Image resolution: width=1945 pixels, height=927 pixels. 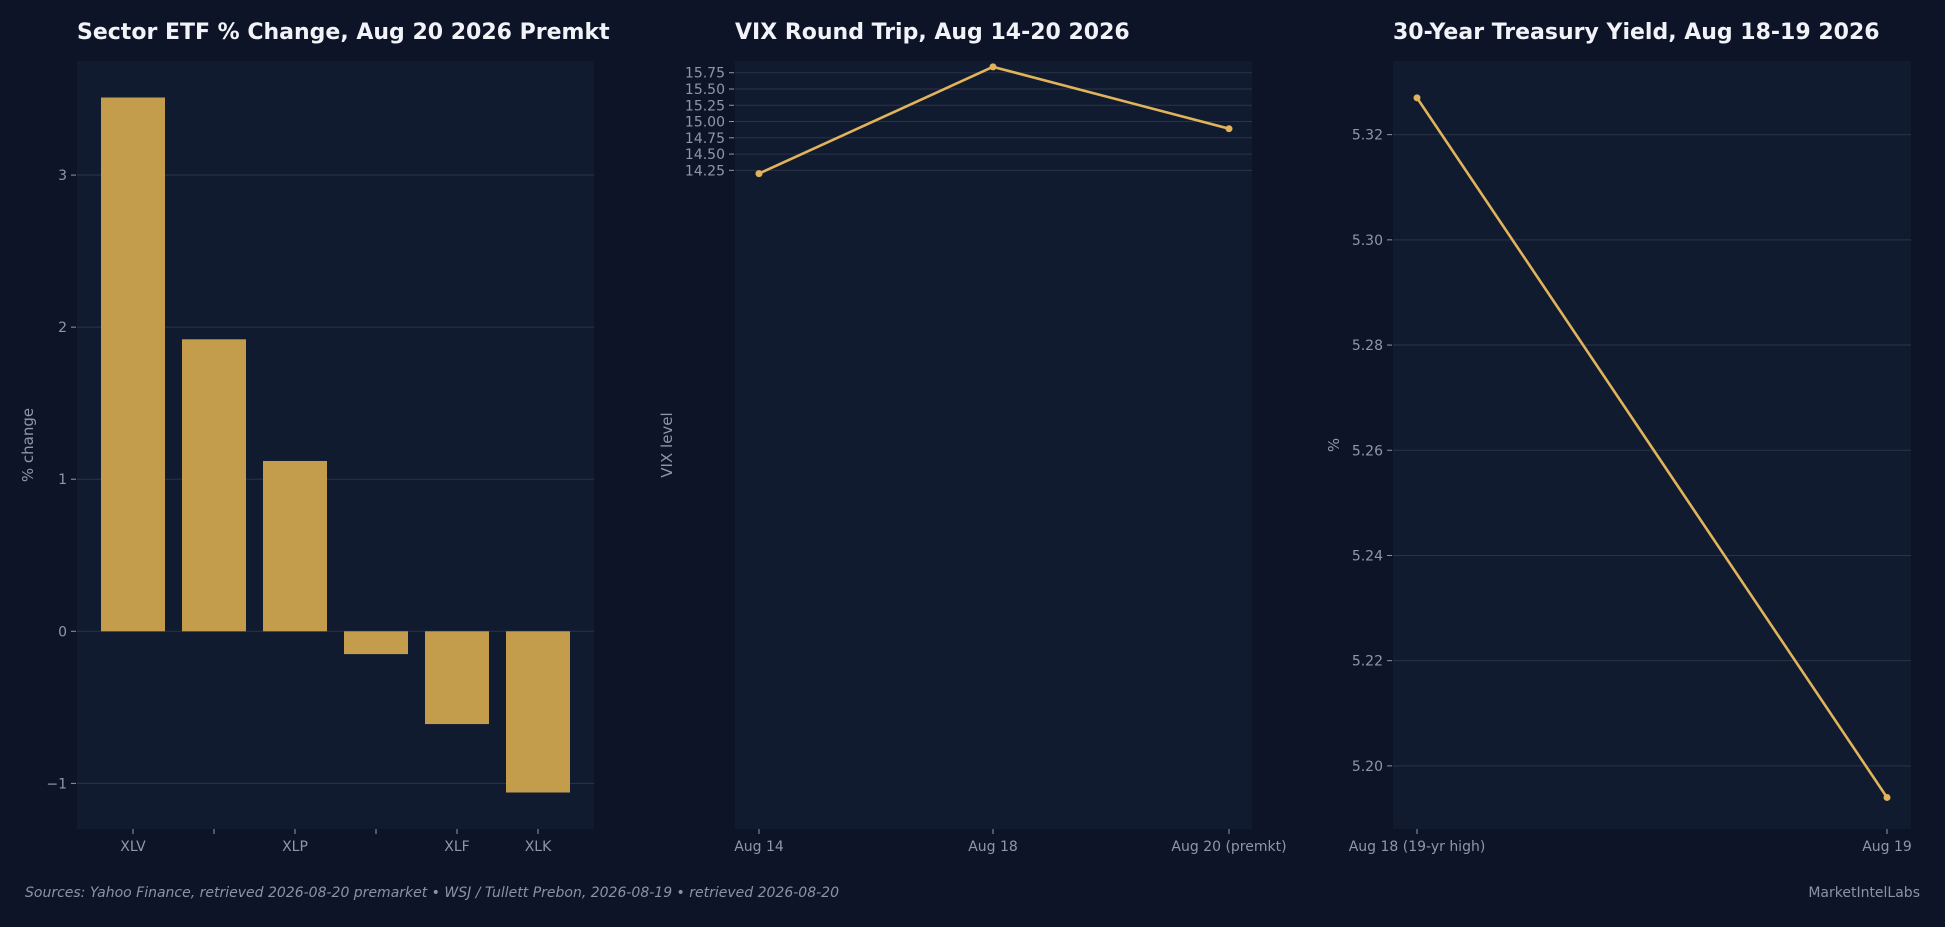 What do you see at coordinates (133, 847) in the screenshot?
I see `x-tick-label: XLV` at bounding box center [133, 847].